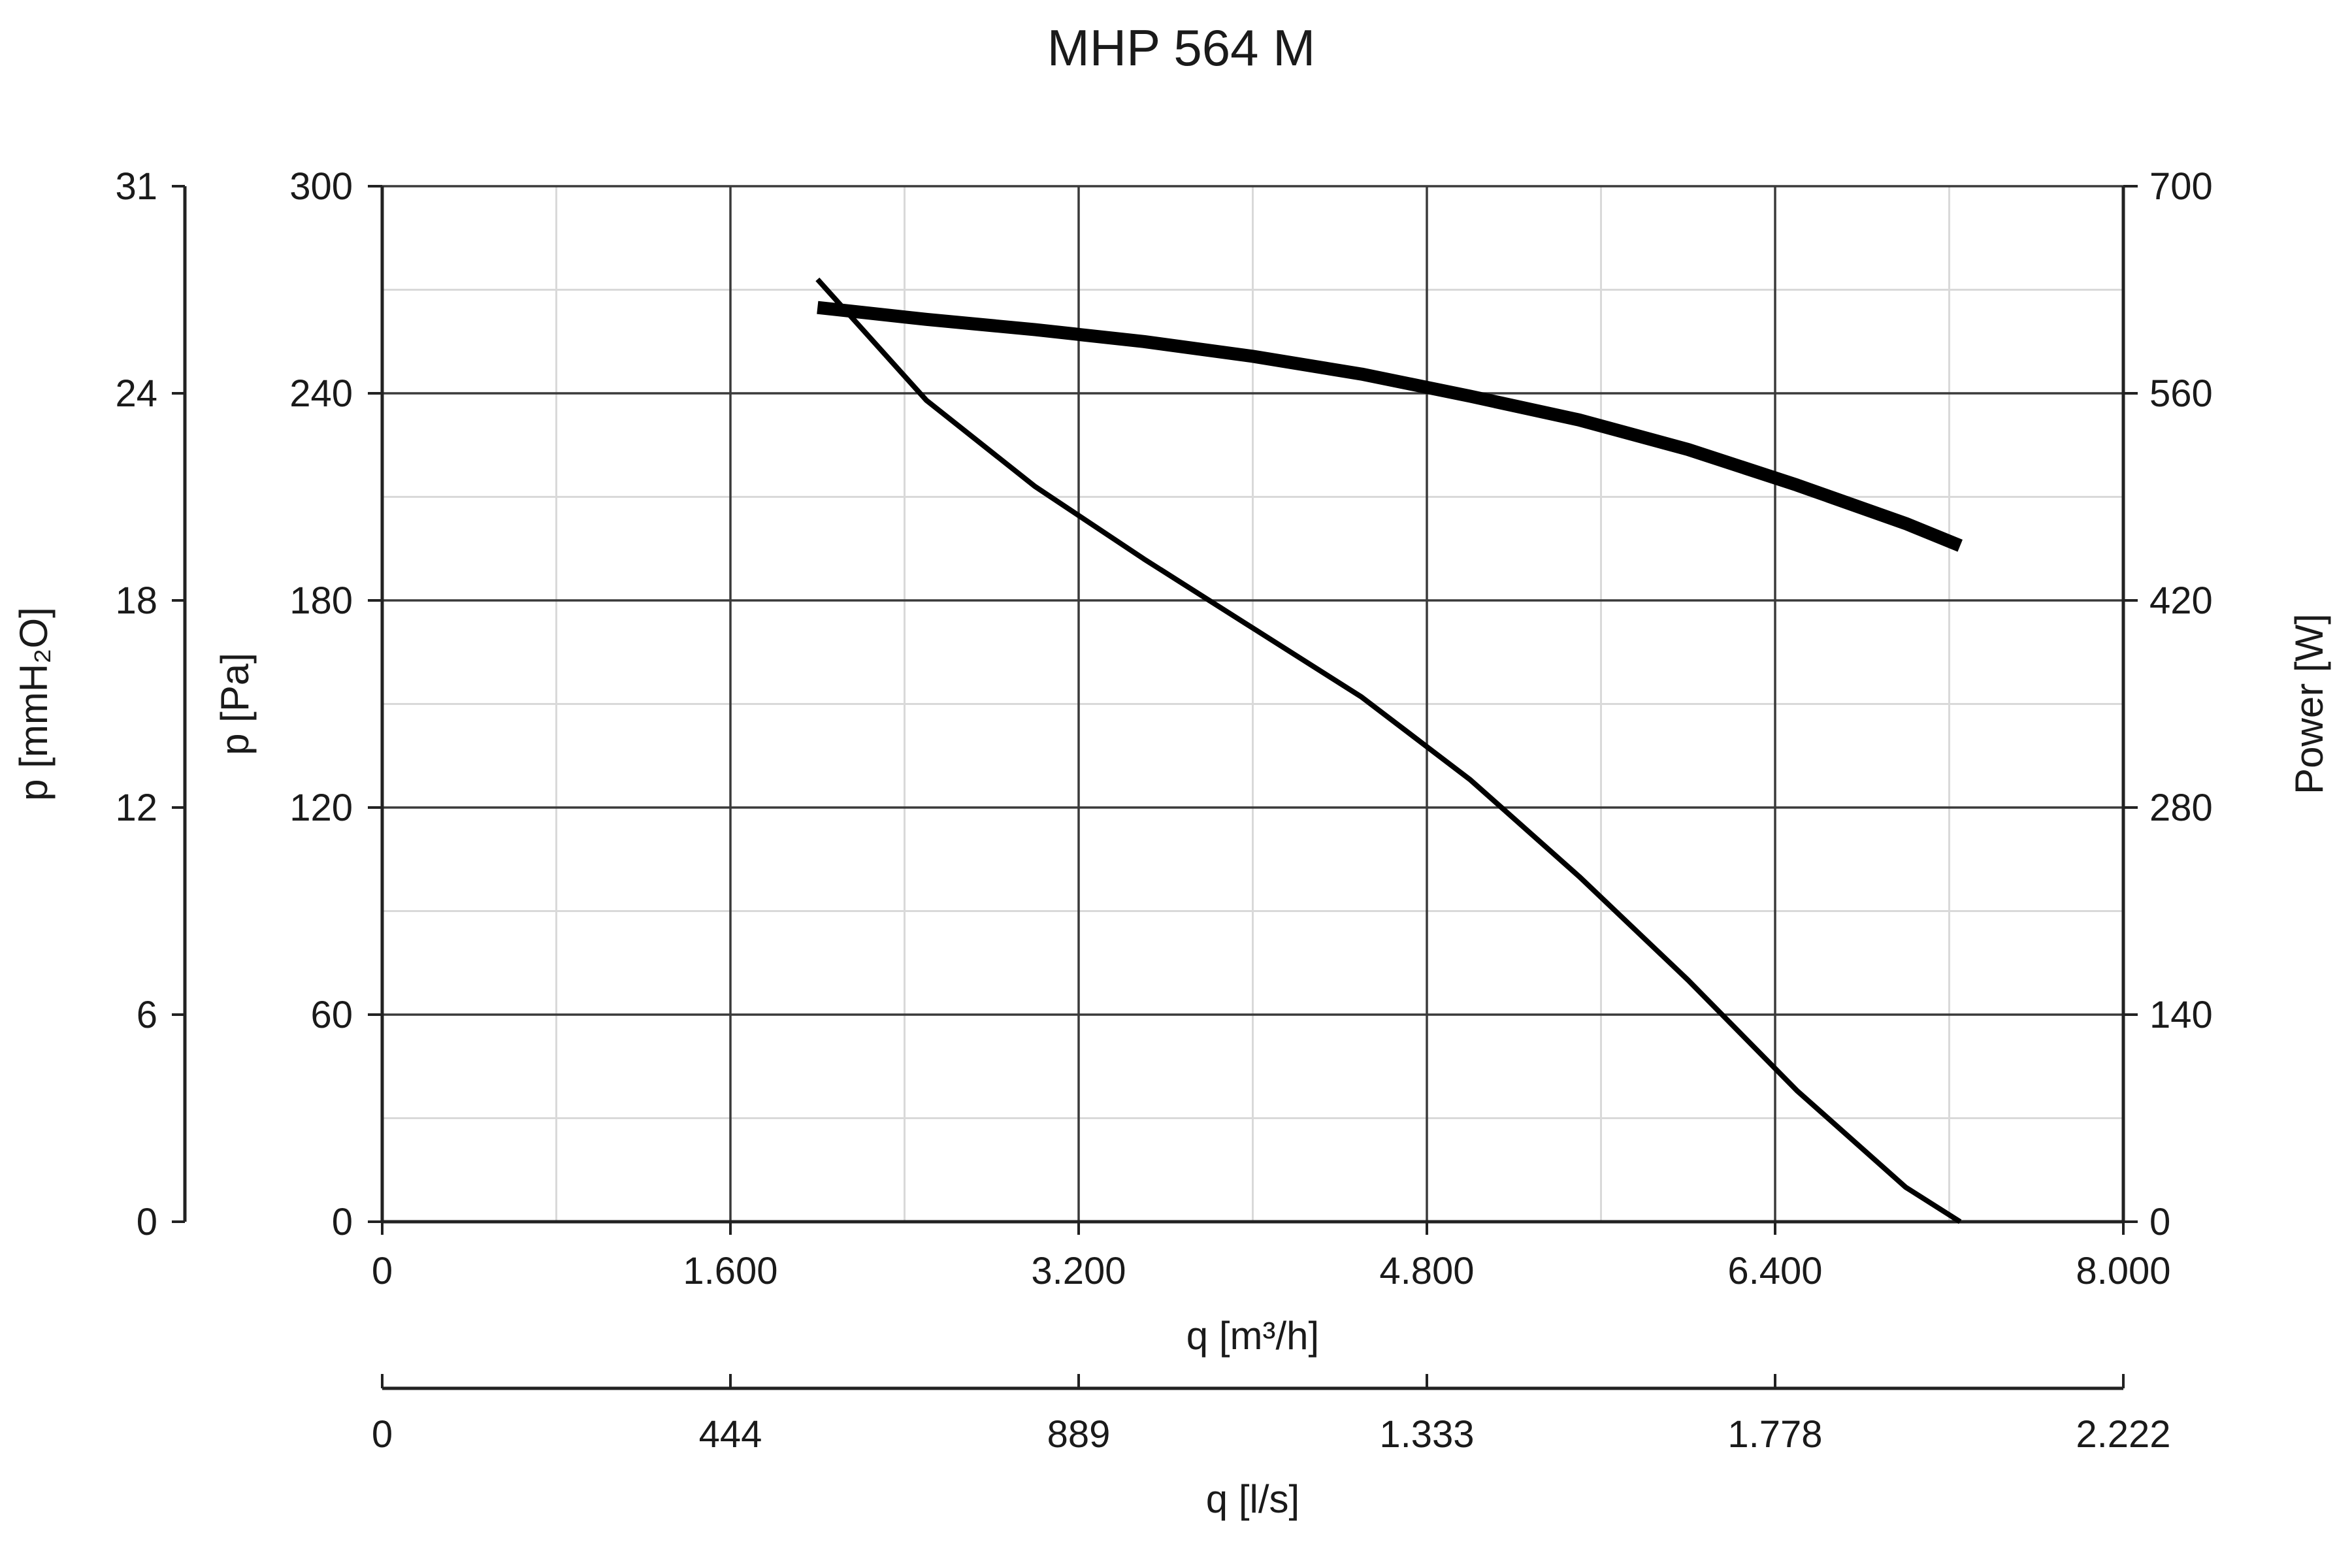 This screenshot has width=2352, height=1568. I want to click on tick-label-y-pa: 240, so click(321, 393).